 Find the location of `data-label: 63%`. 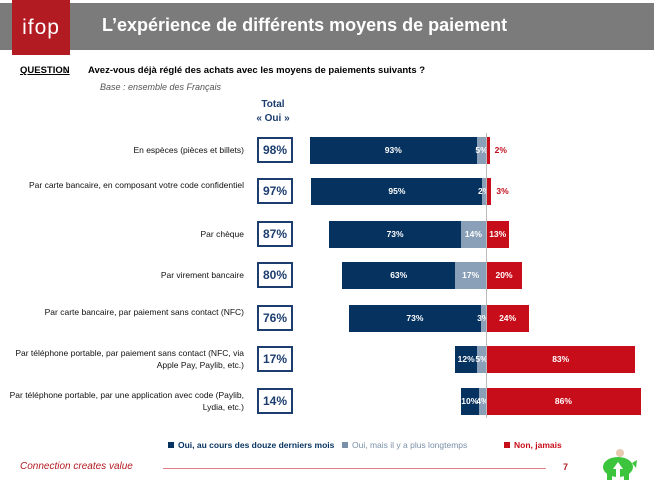

data-label: 63% is located at coordinates (399, 275).